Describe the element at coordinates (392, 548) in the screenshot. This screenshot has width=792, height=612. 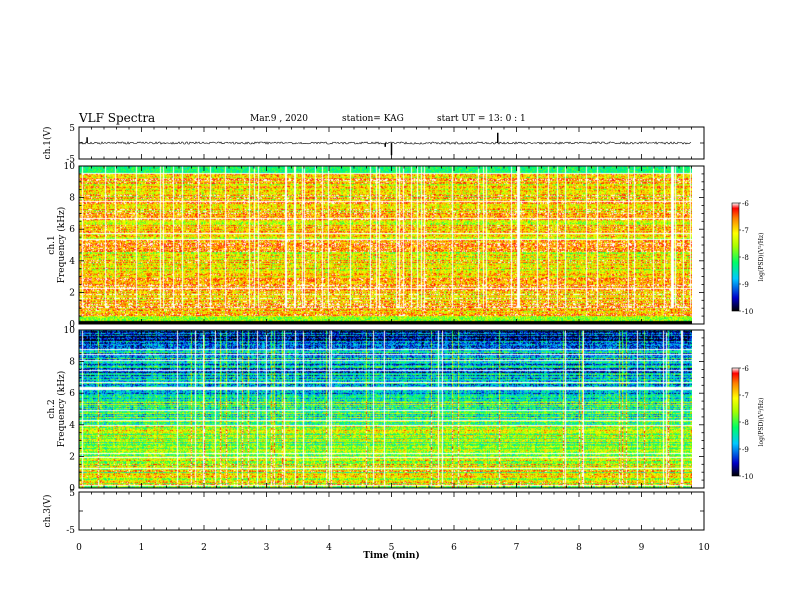
I see `x-tick-label: 5` at that location.